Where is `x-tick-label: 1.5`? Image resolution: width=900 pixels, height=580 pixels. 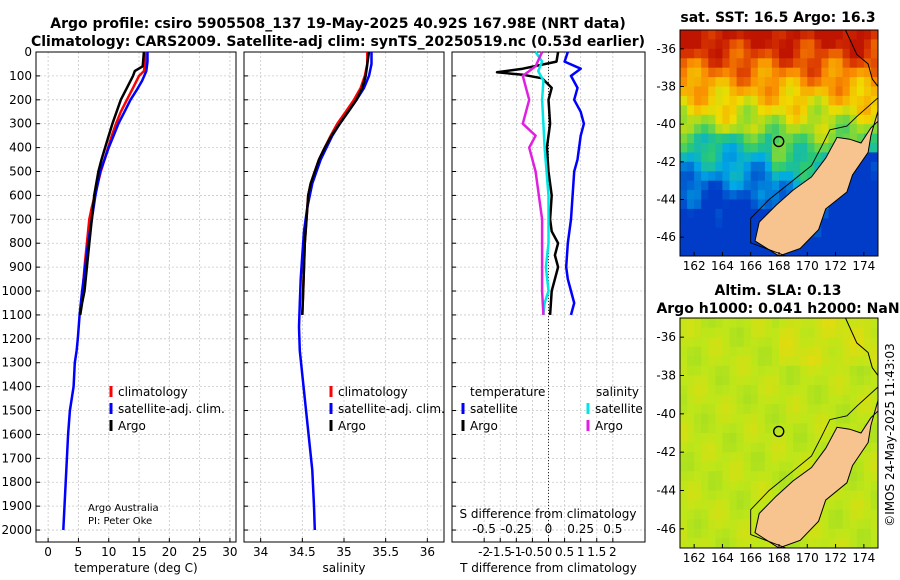
x-tick-label: 1.5 is located at coordinates (596, 552).